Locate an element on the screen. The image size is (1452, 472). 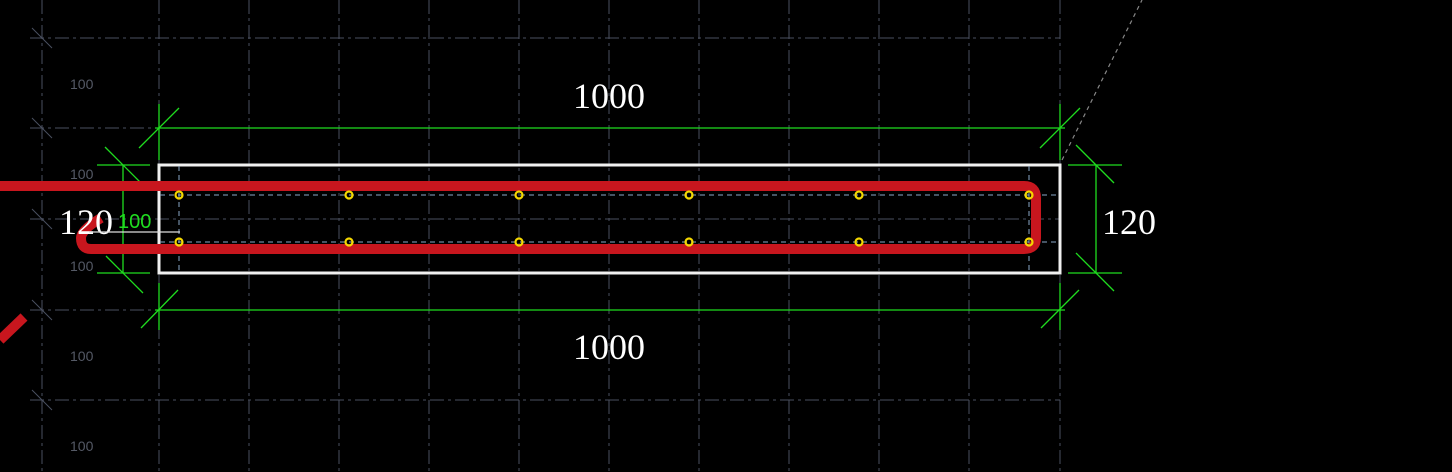
stirrup-fragment is located at coordinates (14, 328).